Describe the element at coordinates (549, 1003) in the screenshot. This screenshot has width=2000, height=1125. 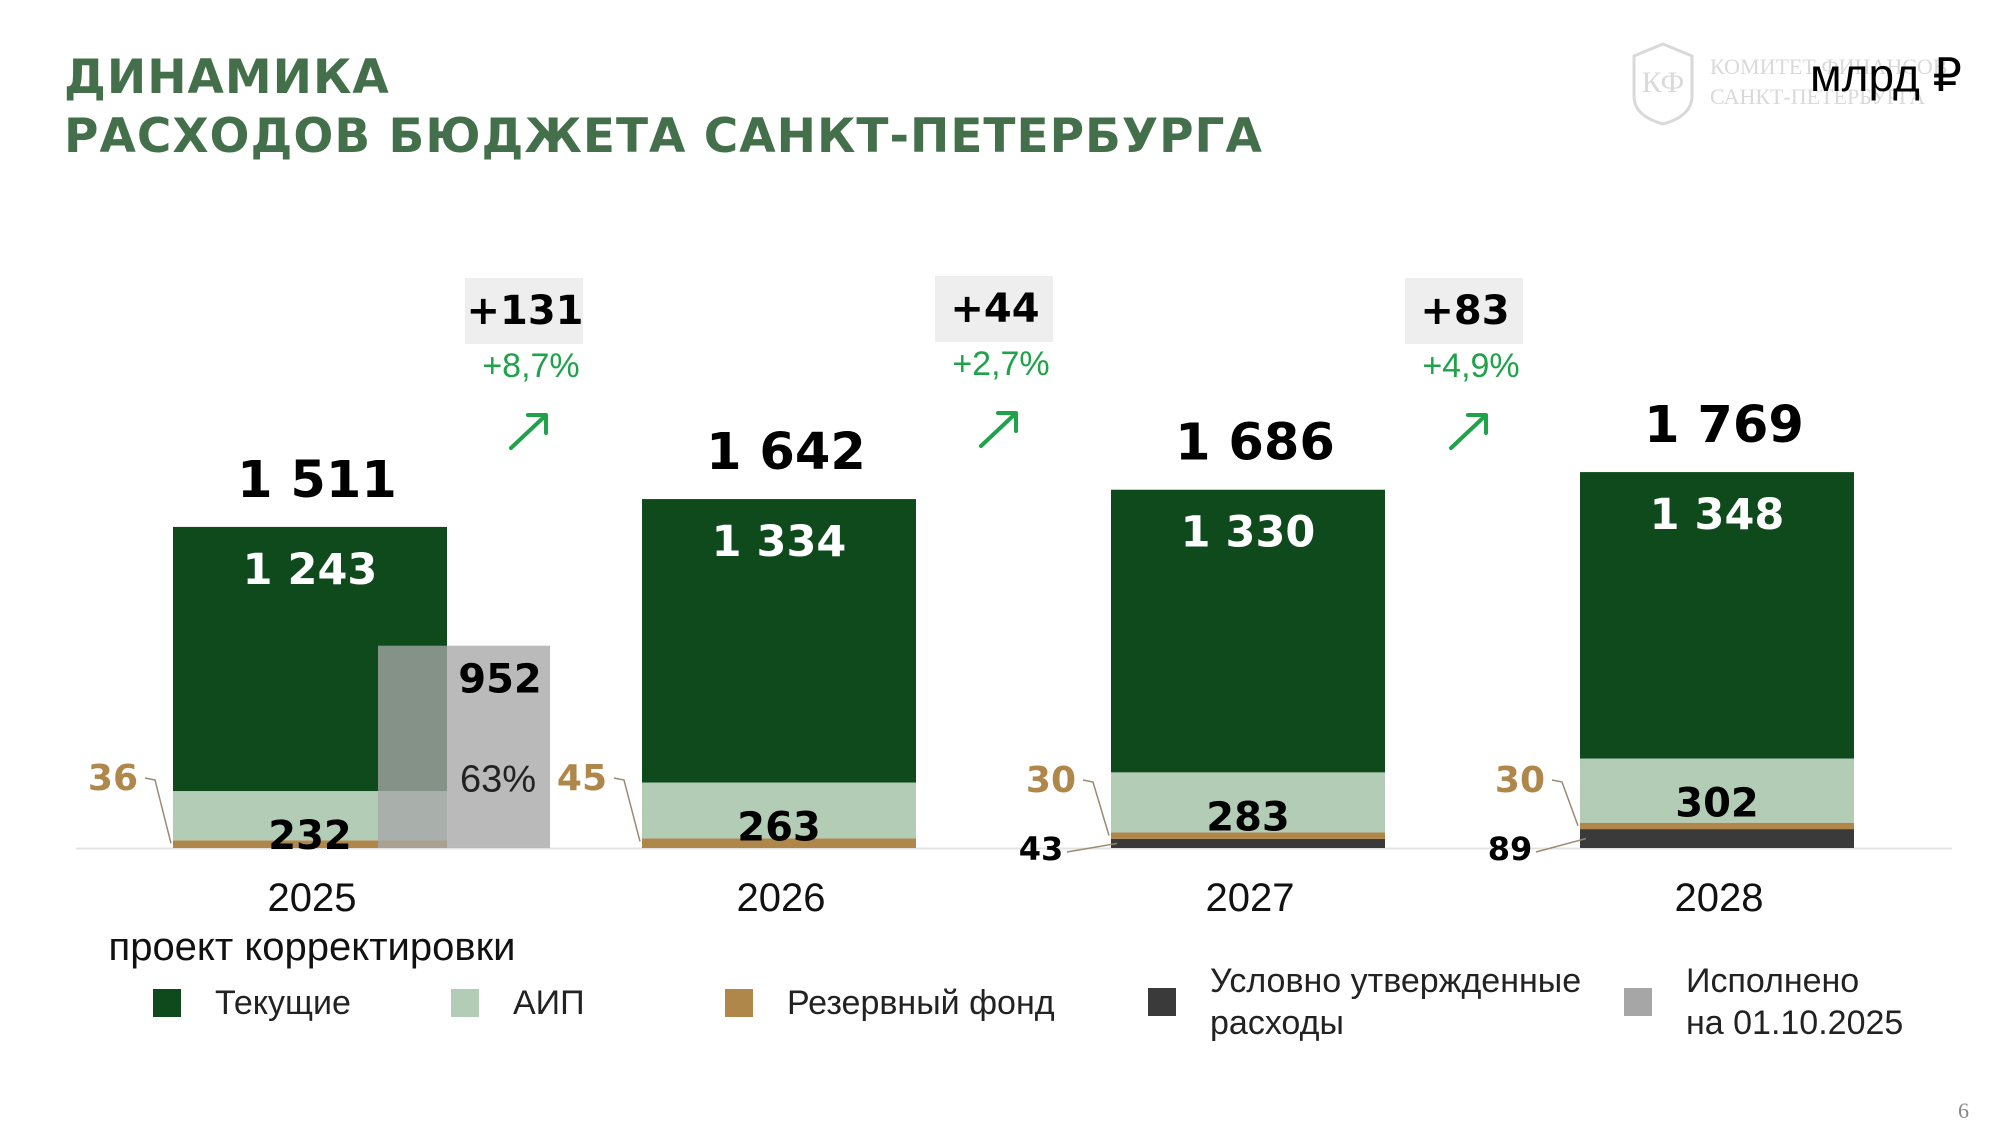
I see `legend-label-aip: АИП` at that location.